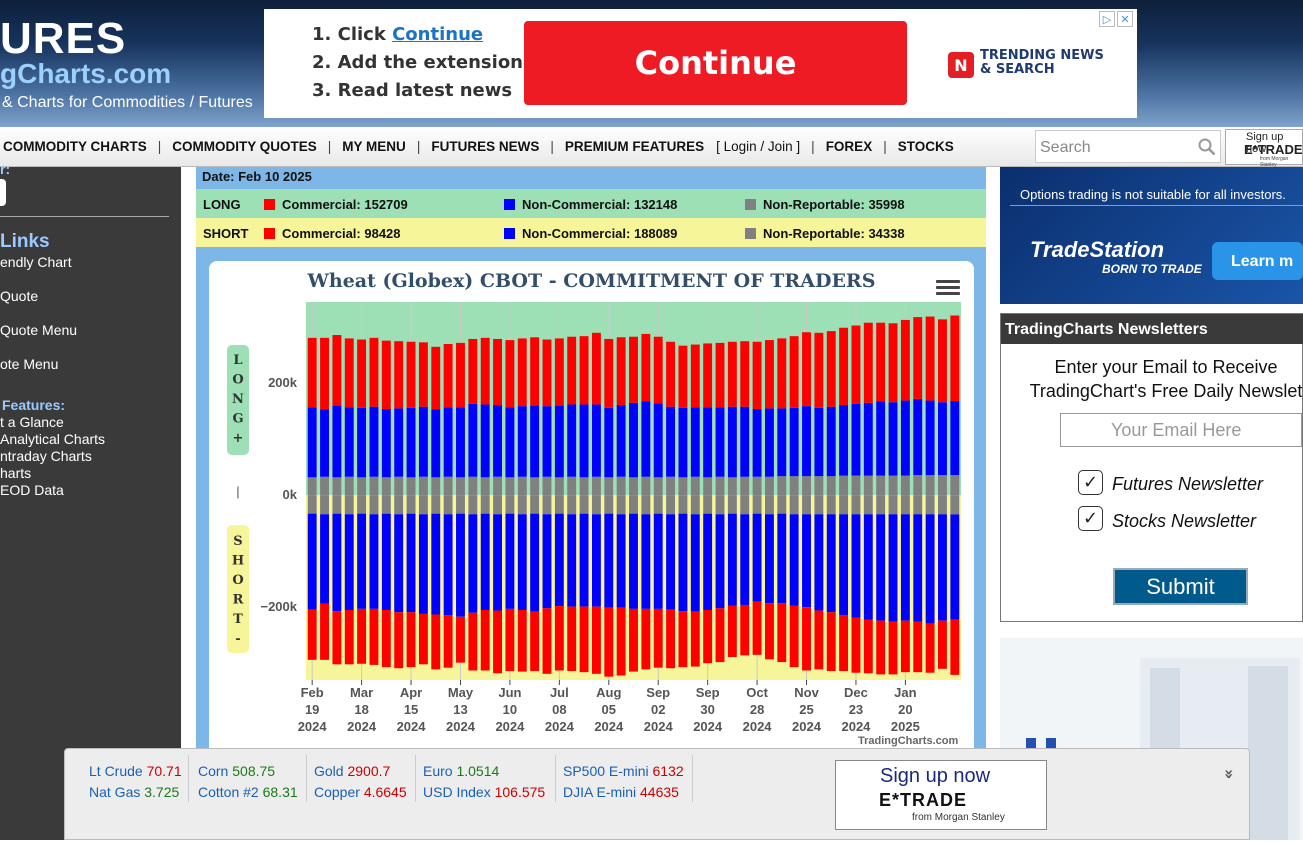 Image resolution: width=1303 pixels, height=845 pixels. What do you see at coordinates (135, 771) in the screenshot?
I see `ticker-item: Lt Crude 70.71` at bounding box center [135, 771].